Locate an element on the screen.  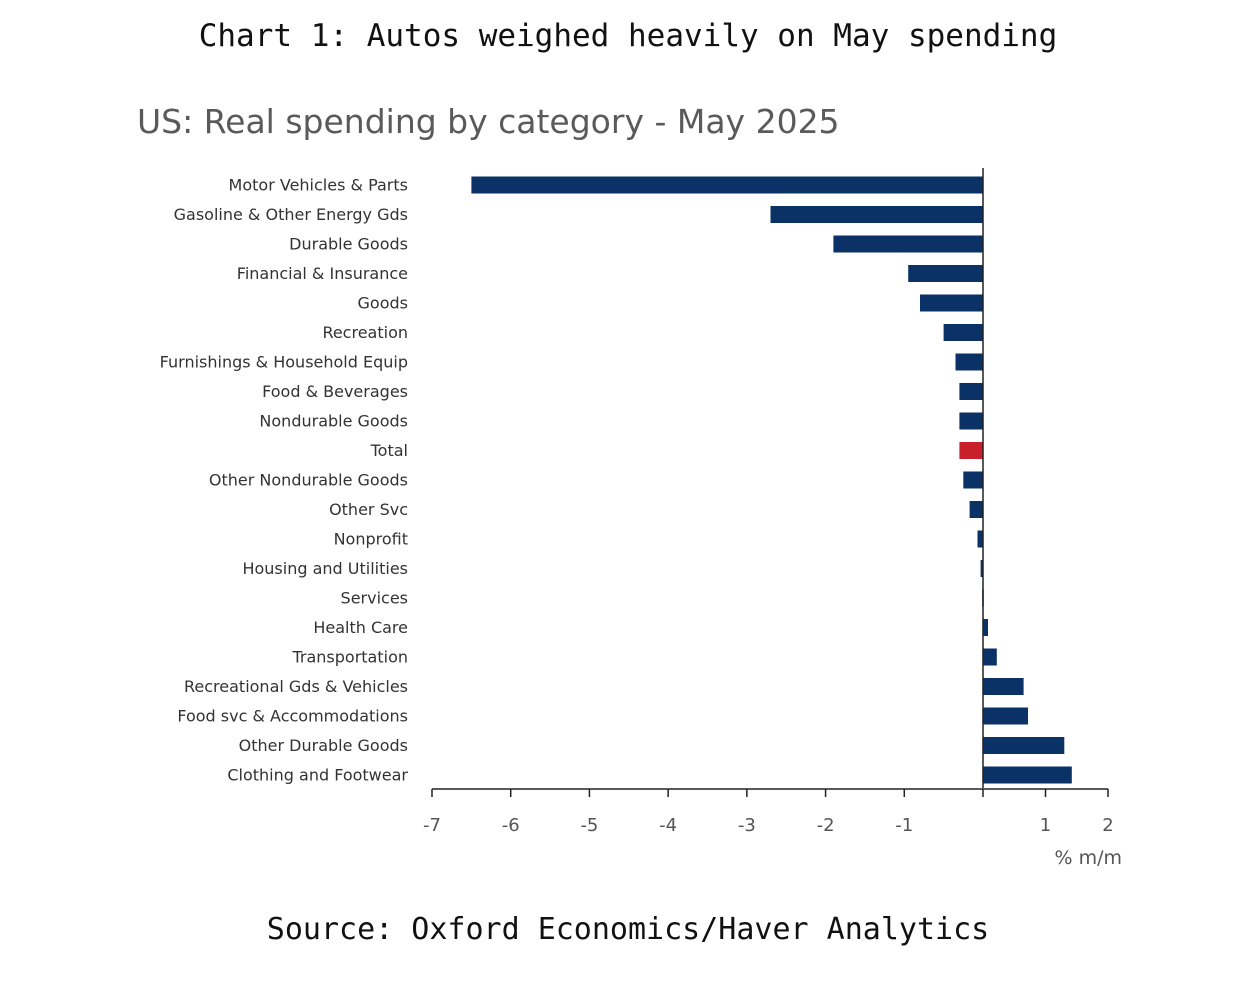
bar-food-svc-accommodations is located at coordinates (1005, 716).